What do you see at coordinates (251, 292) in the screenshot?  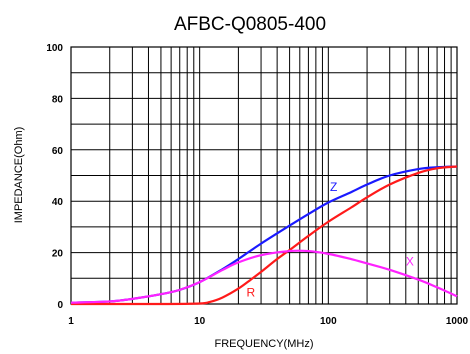 I see `series-label-r: R` at bounding box center [251, 292].